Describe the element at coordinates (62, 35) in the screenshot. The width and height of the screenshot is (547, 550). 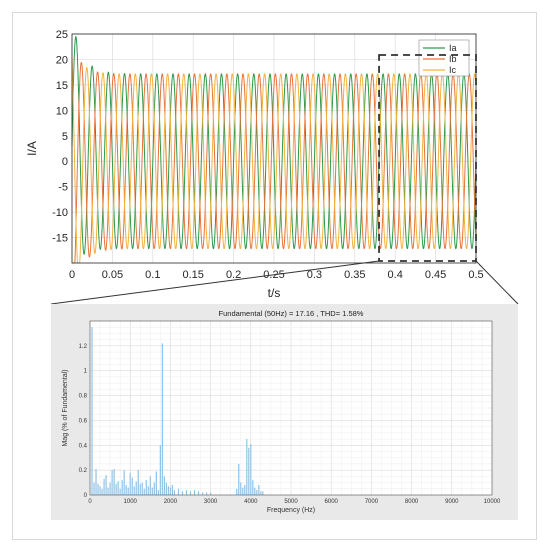
I see `y-tick-label: 25` at that location.